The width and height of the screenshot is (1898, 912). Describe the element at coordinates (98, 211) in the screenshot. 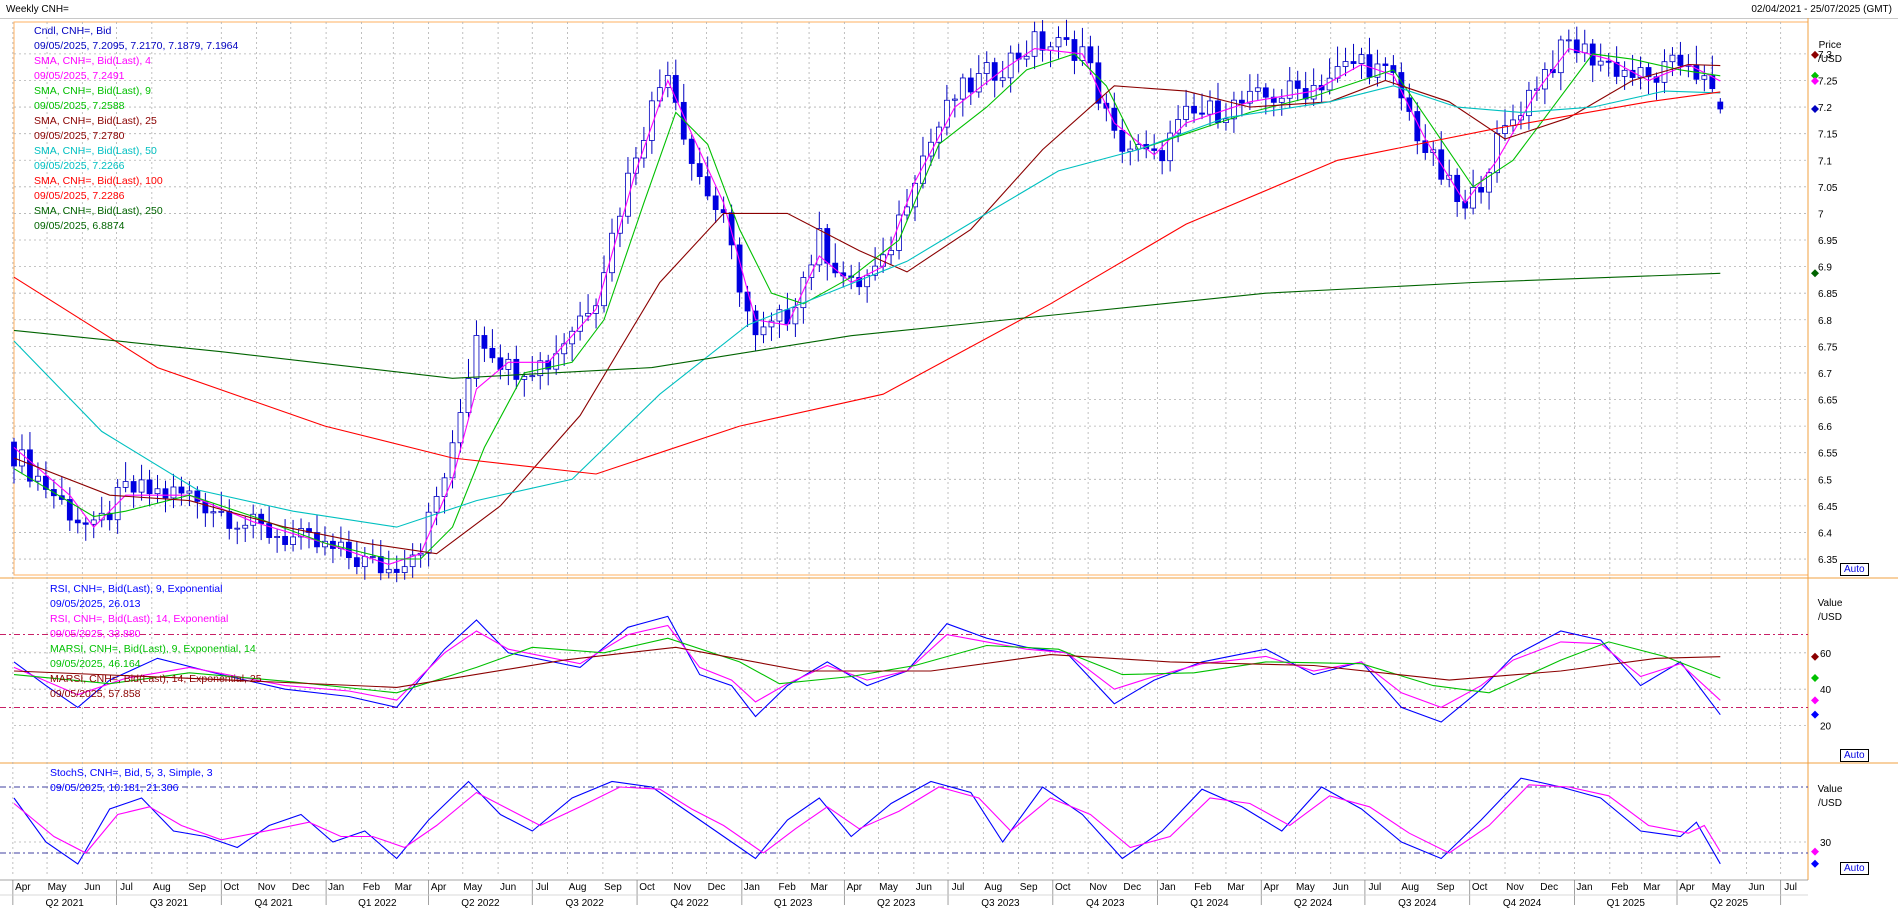

I see `legend-label: SMA, CNH=, Bid(Last), 250` at that location.